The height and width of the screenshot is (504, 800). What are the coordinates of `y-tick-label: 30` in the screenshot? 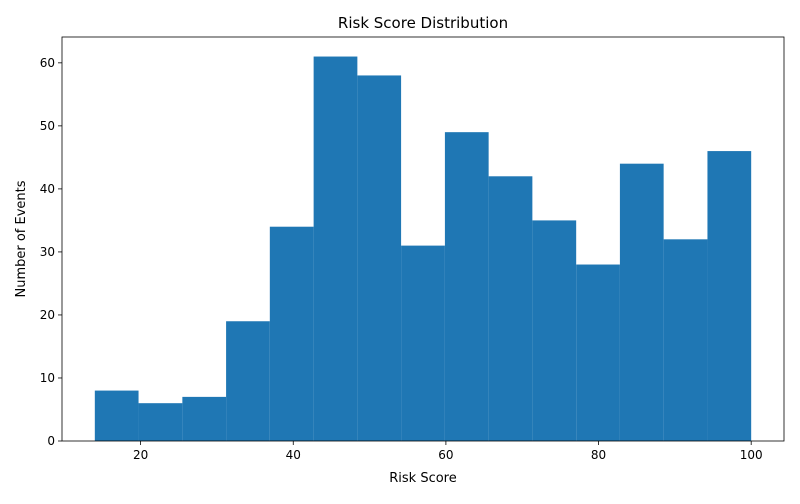 It's located at (47, 252).